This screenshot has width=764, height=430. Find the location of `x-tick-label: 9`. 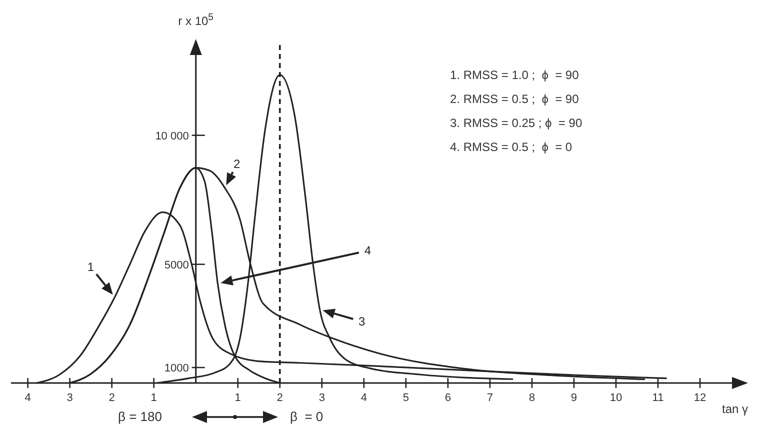

x-tick-label: 9 is located at coordinates (574, 398).